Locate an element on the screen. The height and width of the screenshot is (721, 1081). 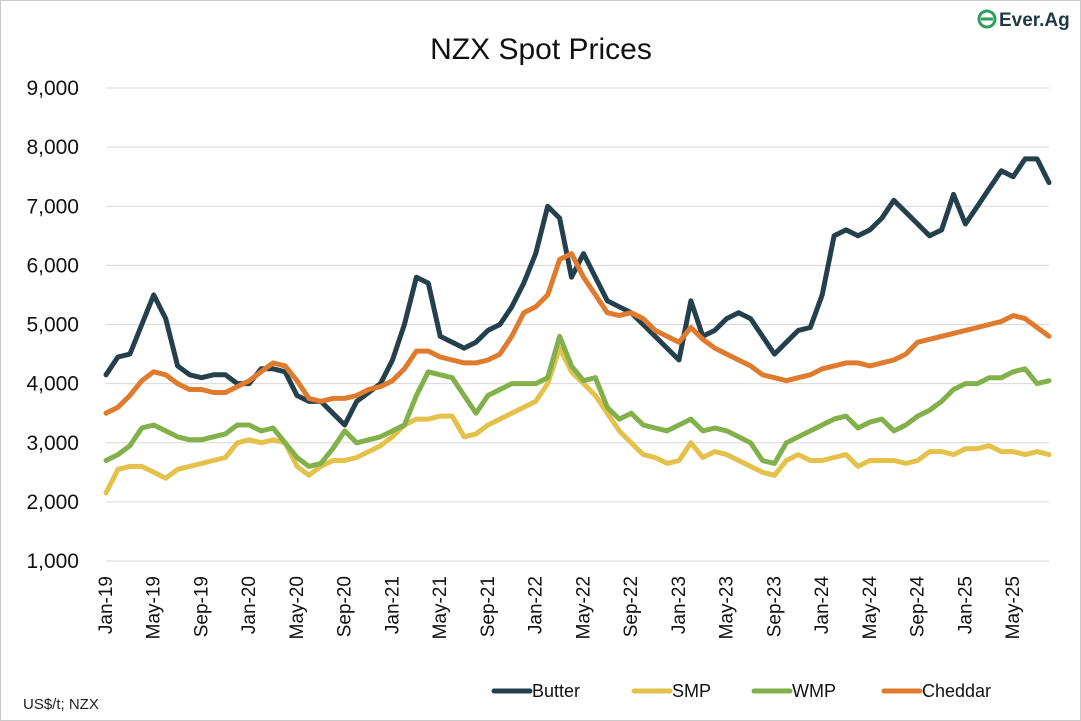
x-tick-label: Jan-24 is located at coordinates (822, 605).